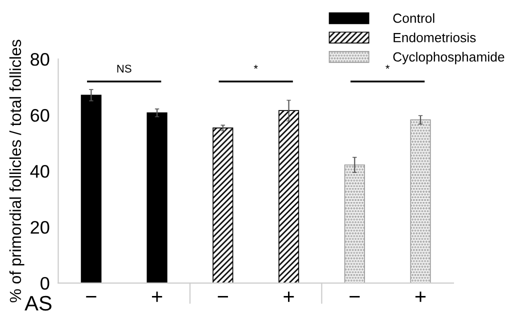 This screenshot has width=520, height=311. I want to click on y-tick-label: 80, so click(40, 59).